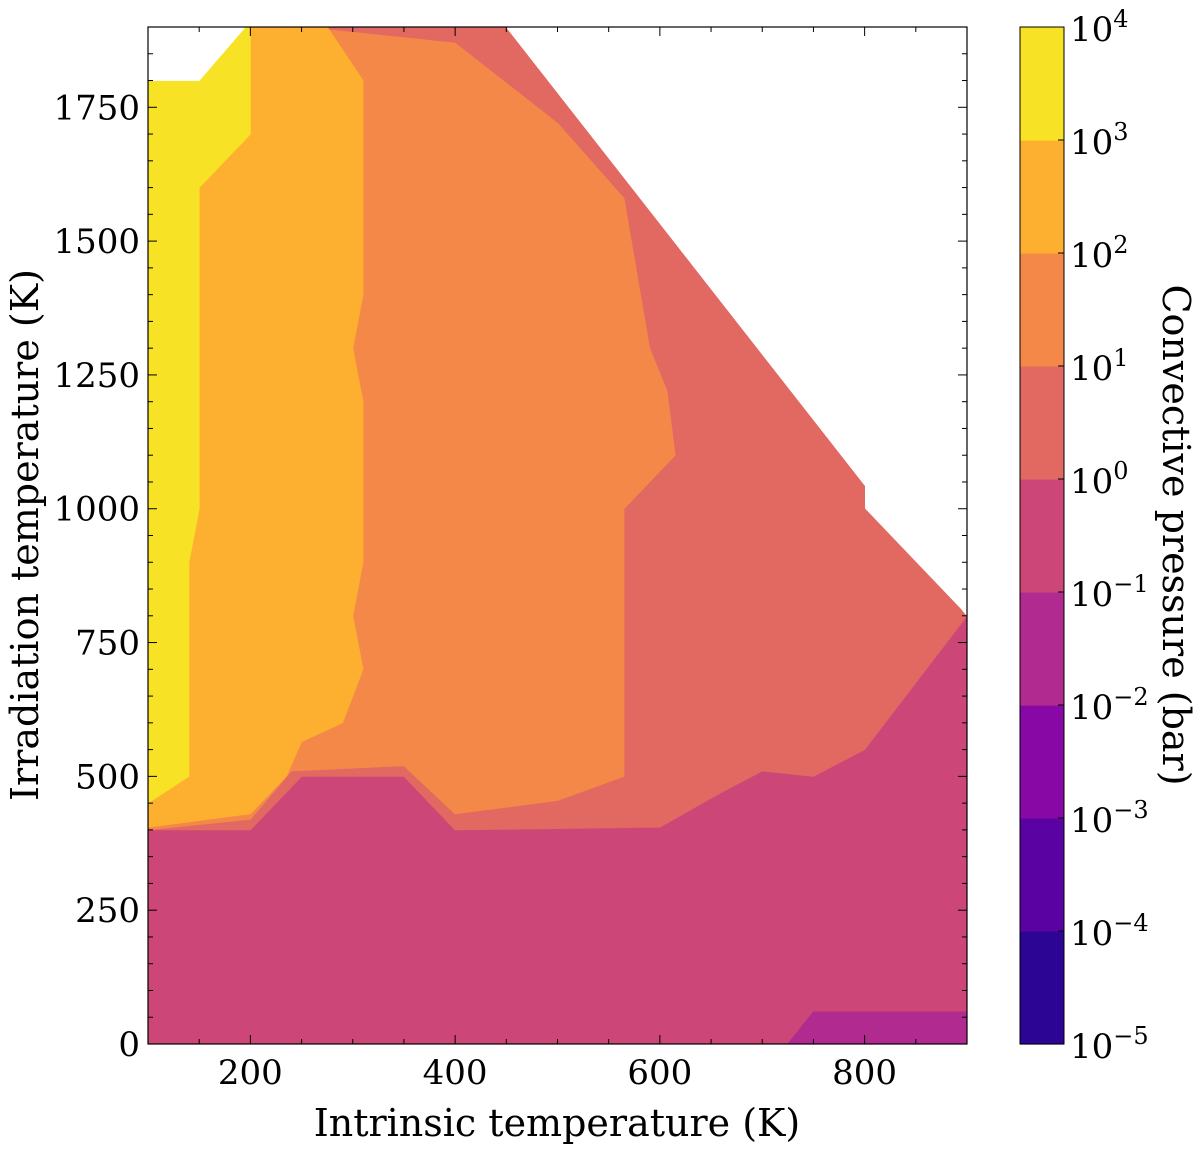 Image resolution: width=1200 pixels, height=1150 pixels. What do you see at coordinates (96, 108) in the screenshot?
I see `y-tick-label: 1750` at bounding box center [96, 108].